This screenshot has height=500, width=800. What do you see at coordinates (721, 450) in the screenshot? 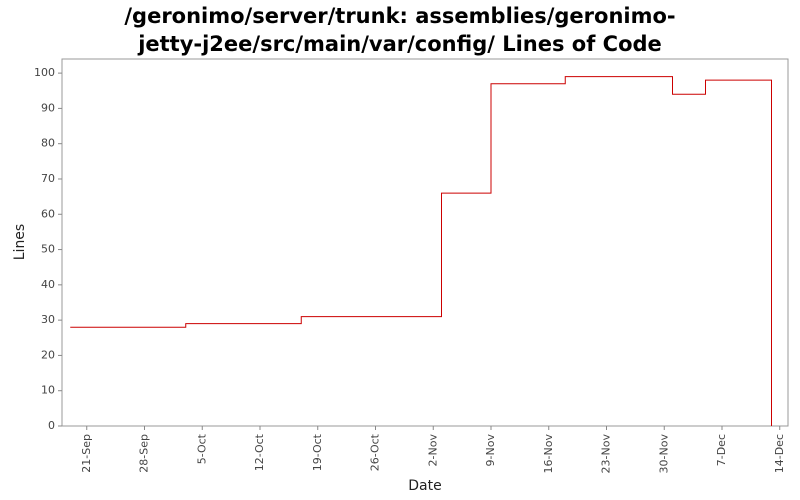
I see `x-tick-label: 7-Dec` at bounding box center [721, 450].